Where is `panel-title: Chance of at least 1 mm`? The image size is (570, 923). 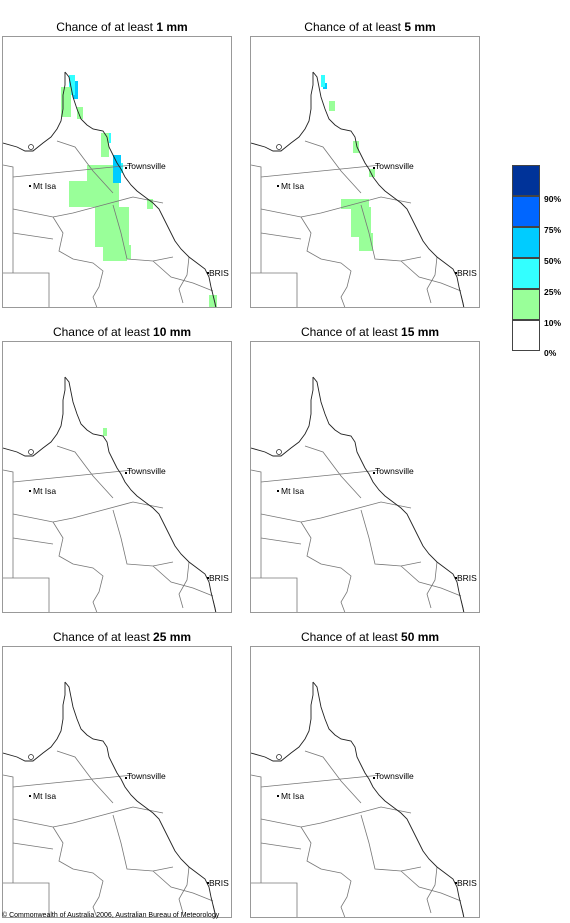 panel-title: Chance of at least 1 mm is located at coordinates (122, 27).